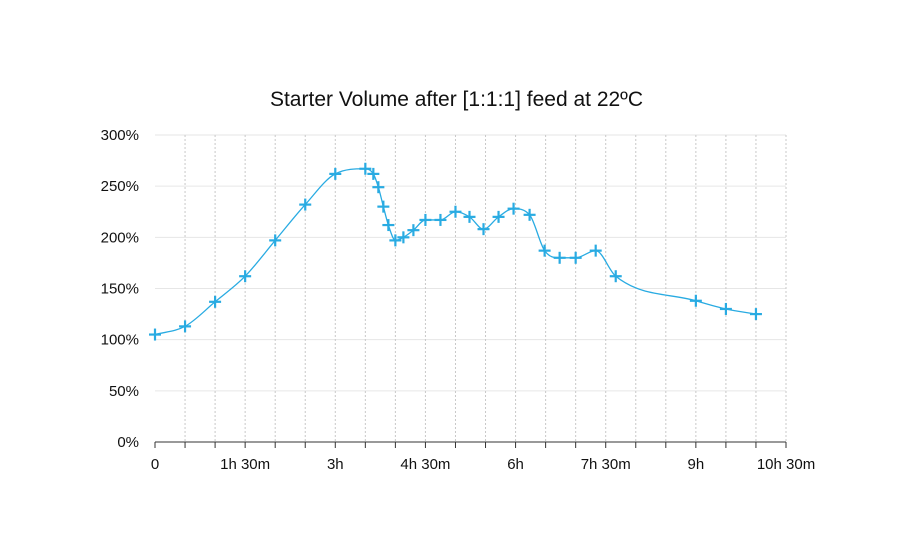 The height and width of the screenshot is (555, 913). Describe the element at coordinates (786, 464) in the screenshot. I see `x-tick-label: 10h 30m` at that location.